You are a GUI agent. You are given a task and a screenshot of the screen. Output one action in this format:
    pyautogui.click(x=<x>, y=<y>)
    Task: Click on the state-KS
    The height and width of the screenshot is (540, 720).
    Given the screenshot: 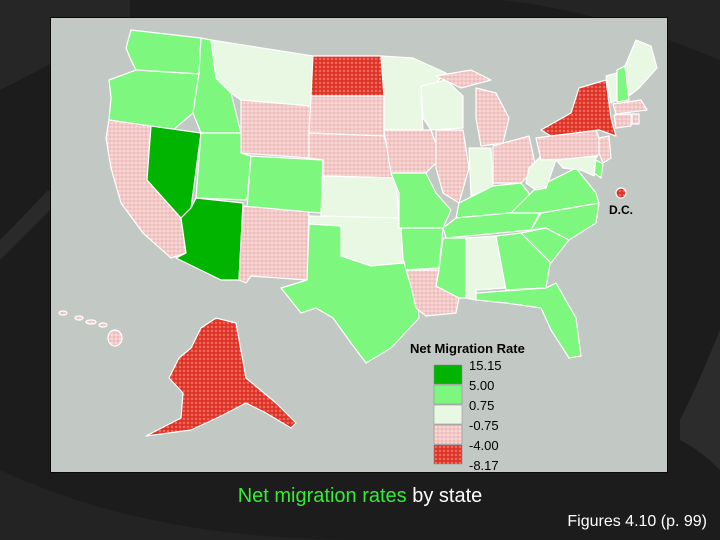 What is the action you would take?
    pyautogui.click(x=360, y=197)
    